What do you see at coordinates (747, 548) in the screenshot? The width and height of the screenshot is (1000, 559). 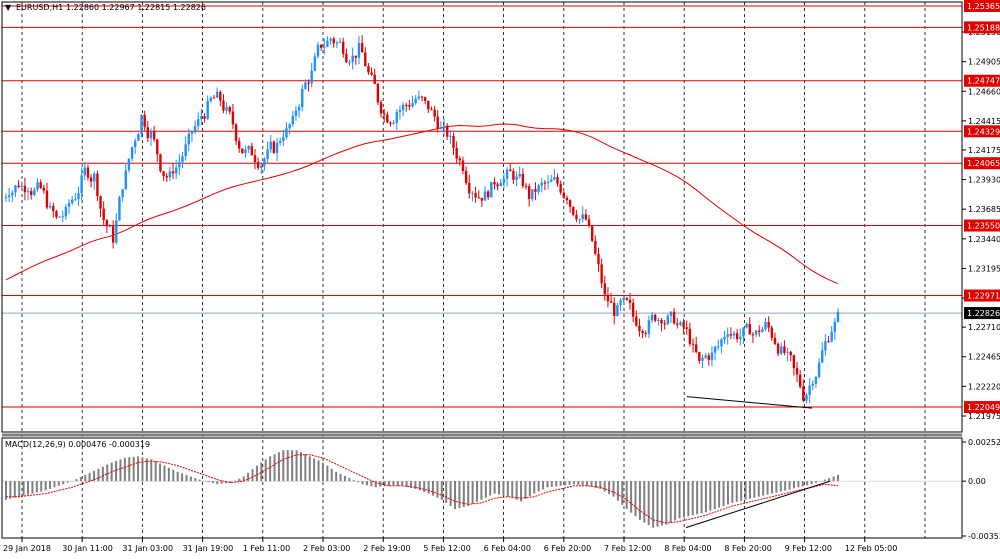 I see `x-tick-label: 8 Feb 20:00` at bounding box center [747, 548].